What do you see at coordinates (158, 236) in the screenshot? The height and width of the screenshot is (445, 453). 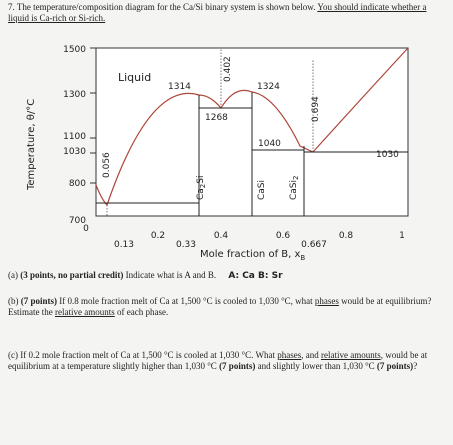 I see `x-tick-label: 0.2` at bounding box center [158, 236].